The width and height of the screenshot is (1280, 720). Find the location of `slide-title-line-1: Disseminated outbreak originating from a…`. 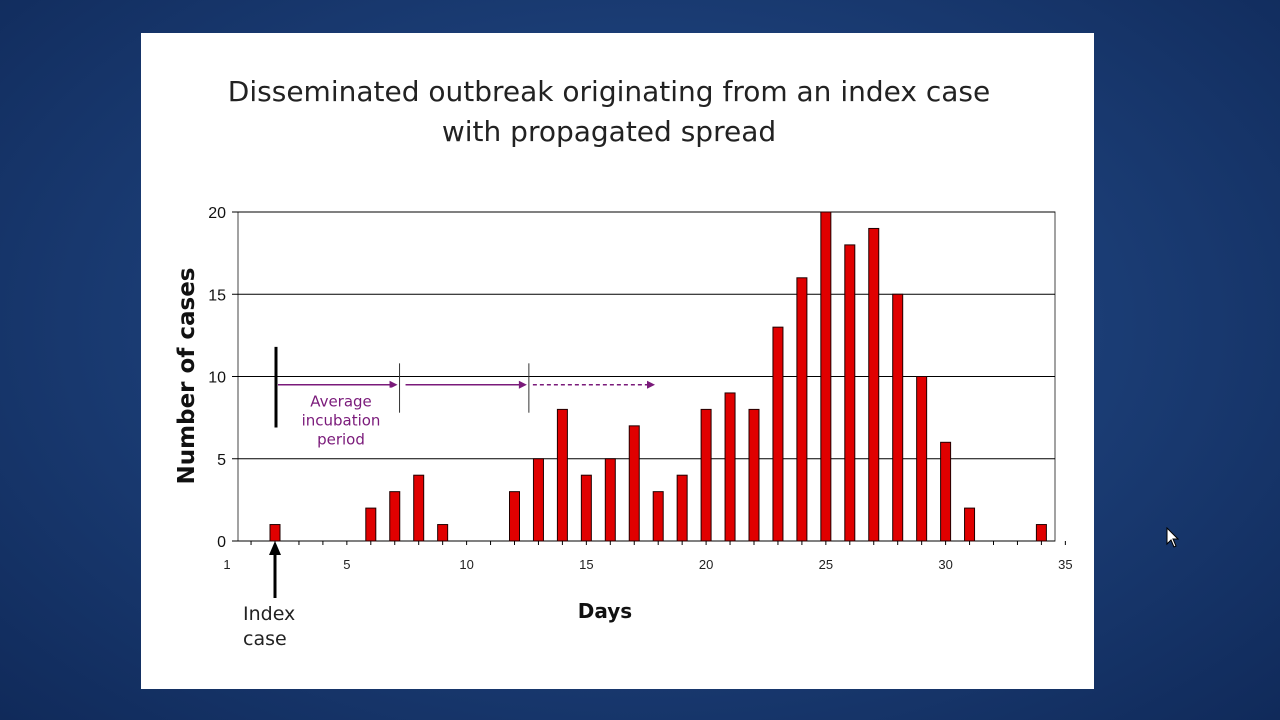

slide-title-line-1: Disseminated outbreak originating from a… is located at coordinates (609, 91).